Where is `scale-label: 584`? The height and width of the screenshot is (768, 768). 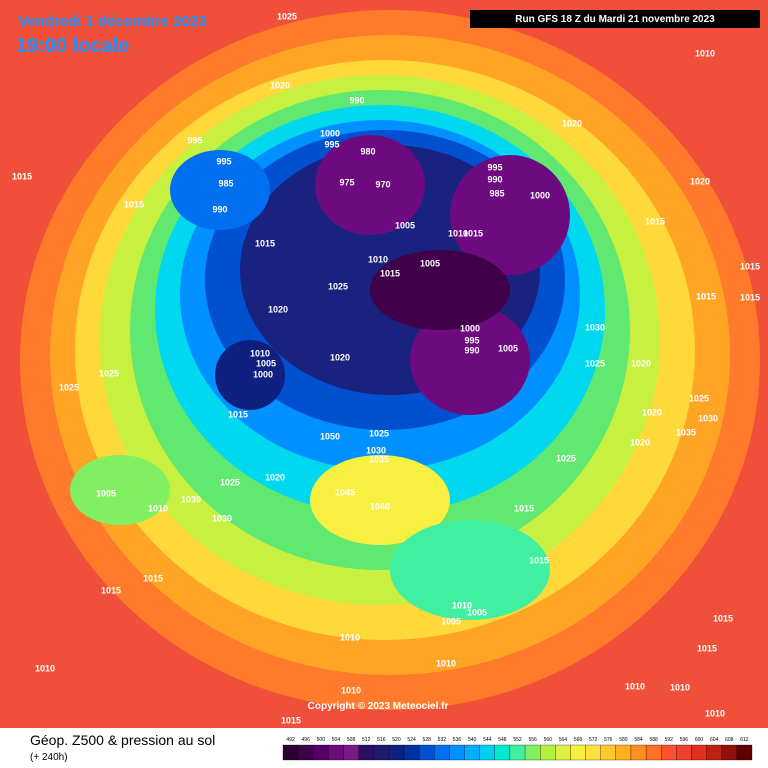 scale-label: 584 is located at coordinates (638, 740).